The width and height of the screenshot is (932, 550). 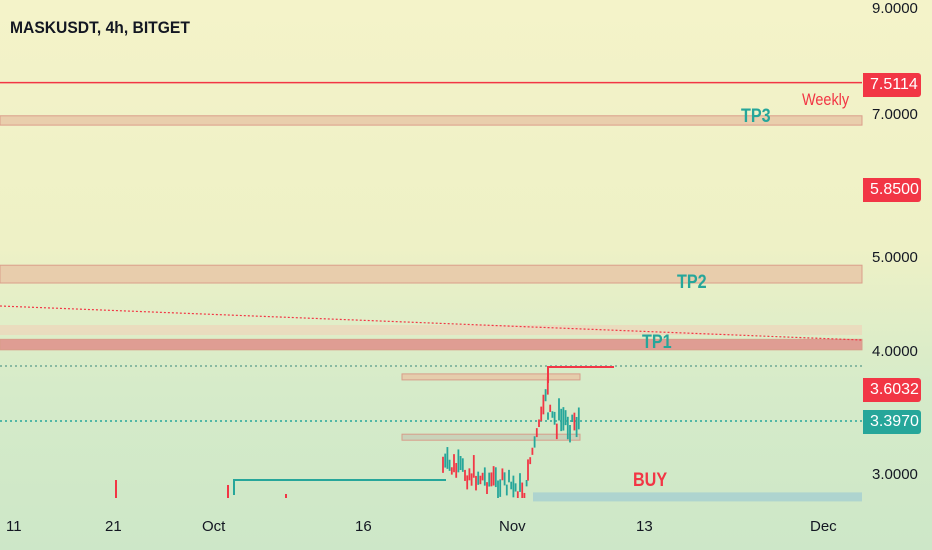 What do you see at coordinates (692, 282) in the screenshot?
I see `tp2-label: TP2` at bounding box center [692, 282].